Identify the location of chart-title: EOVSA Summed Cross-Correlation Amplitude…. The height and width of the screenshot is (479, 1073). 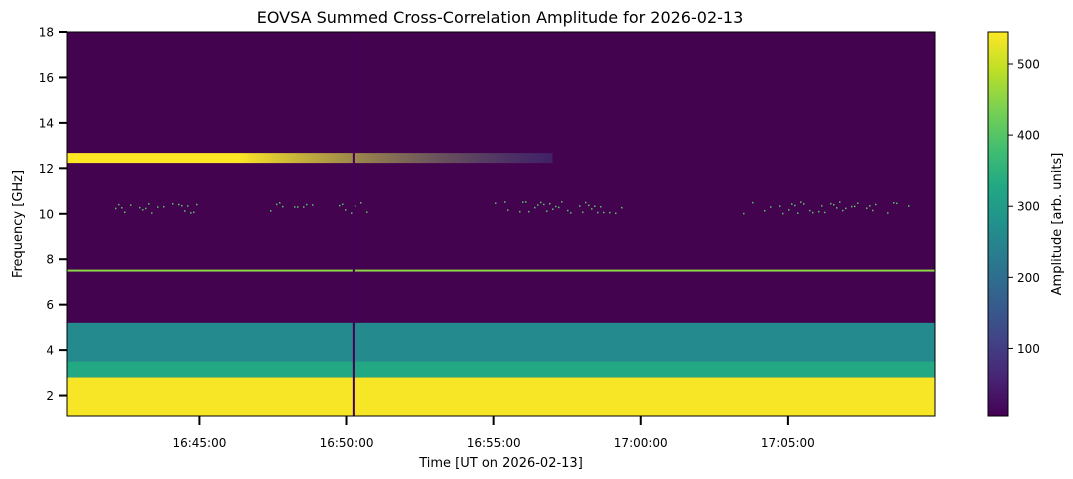
(500, 17).